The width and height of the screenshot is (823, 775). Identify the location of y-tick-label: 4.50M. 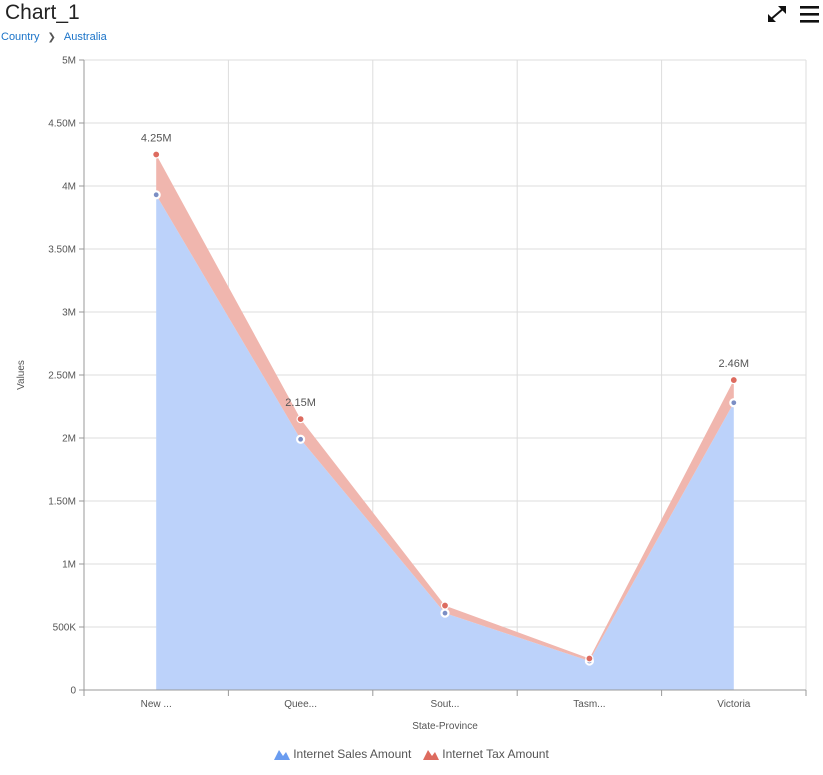
(62, 124).